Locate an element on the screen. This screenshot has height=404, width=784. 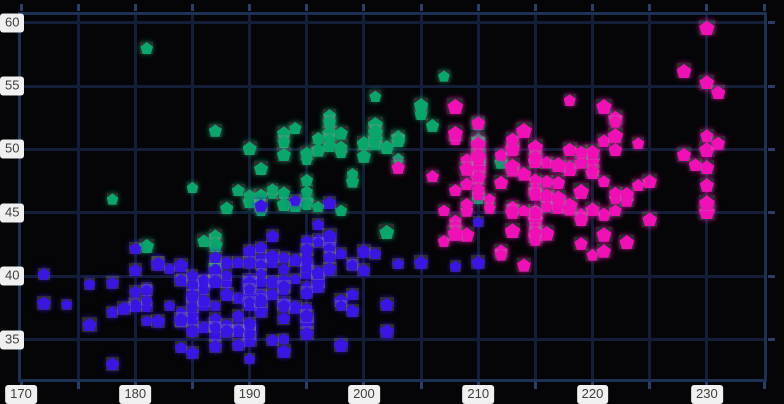
x-tick-label: 180 is located at coordinates (135, 394).